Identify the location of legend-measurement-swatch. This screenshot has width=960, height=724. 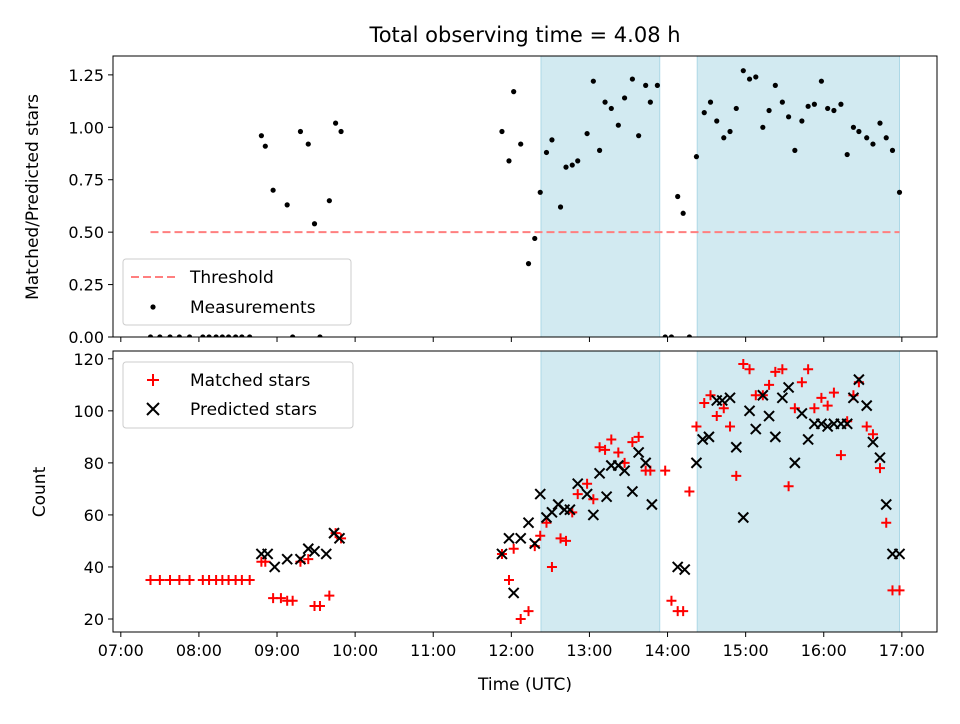
(153, 307).